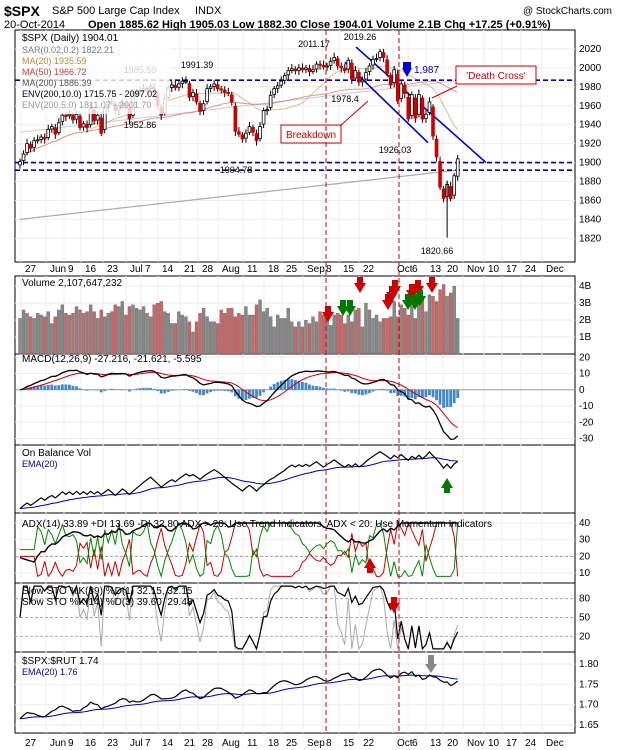 This screenshot has height=750, width=620. What do you see at coordinates (582, 390) in the screenshot?
I see `macd-y-tick: 0` at bounding box center [582, 390].